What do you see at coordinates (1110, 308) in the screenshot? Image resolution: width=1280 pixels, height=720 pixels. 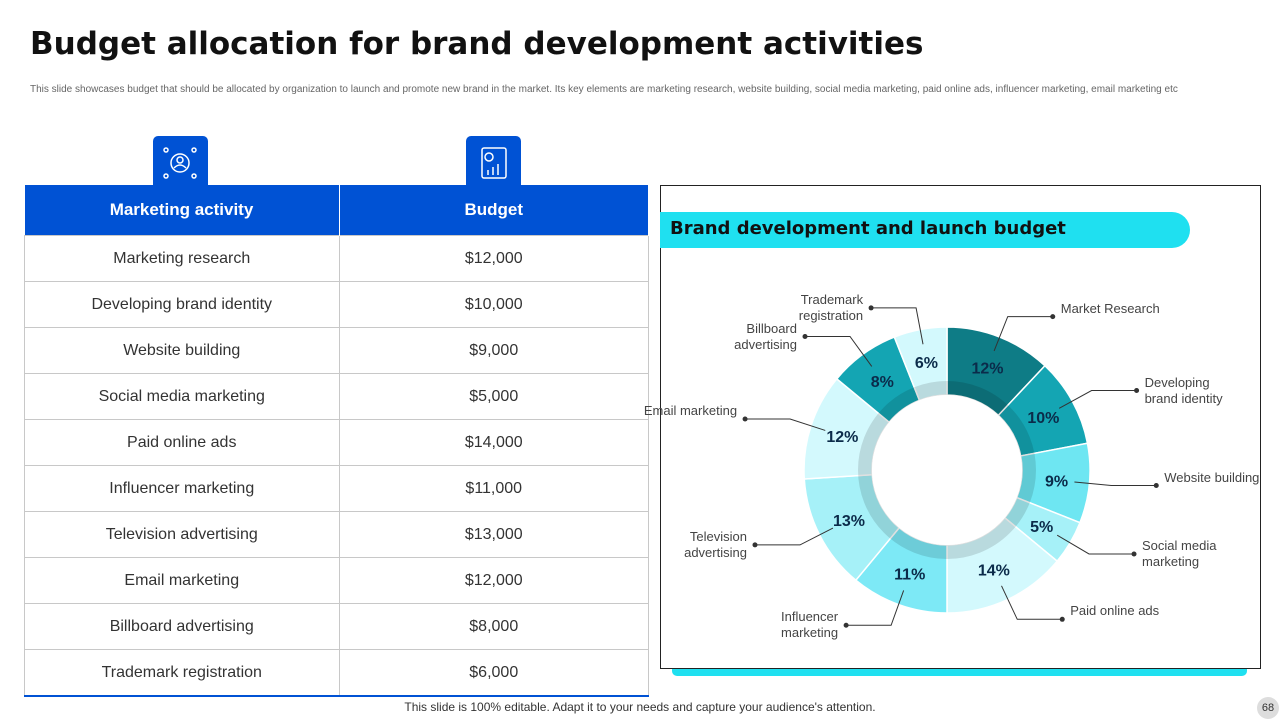 I see `category-label: Market Research` at bounding box center [1110, 308].